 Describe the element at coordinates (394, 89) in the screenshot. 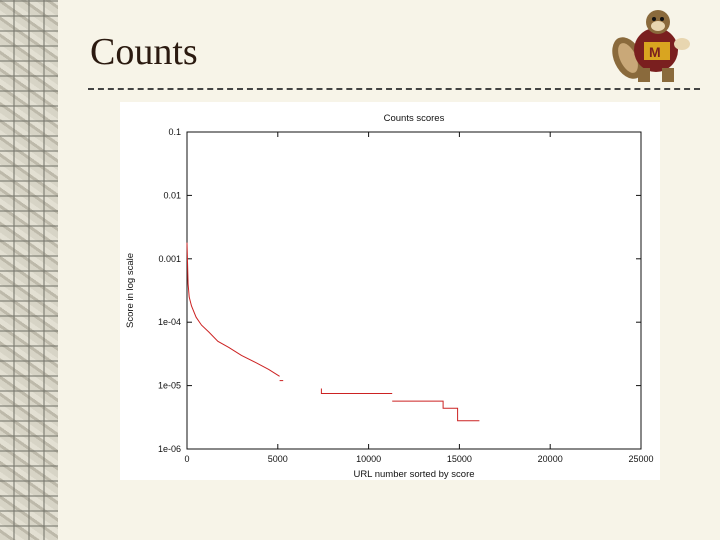

I see `title-underline` at that location.